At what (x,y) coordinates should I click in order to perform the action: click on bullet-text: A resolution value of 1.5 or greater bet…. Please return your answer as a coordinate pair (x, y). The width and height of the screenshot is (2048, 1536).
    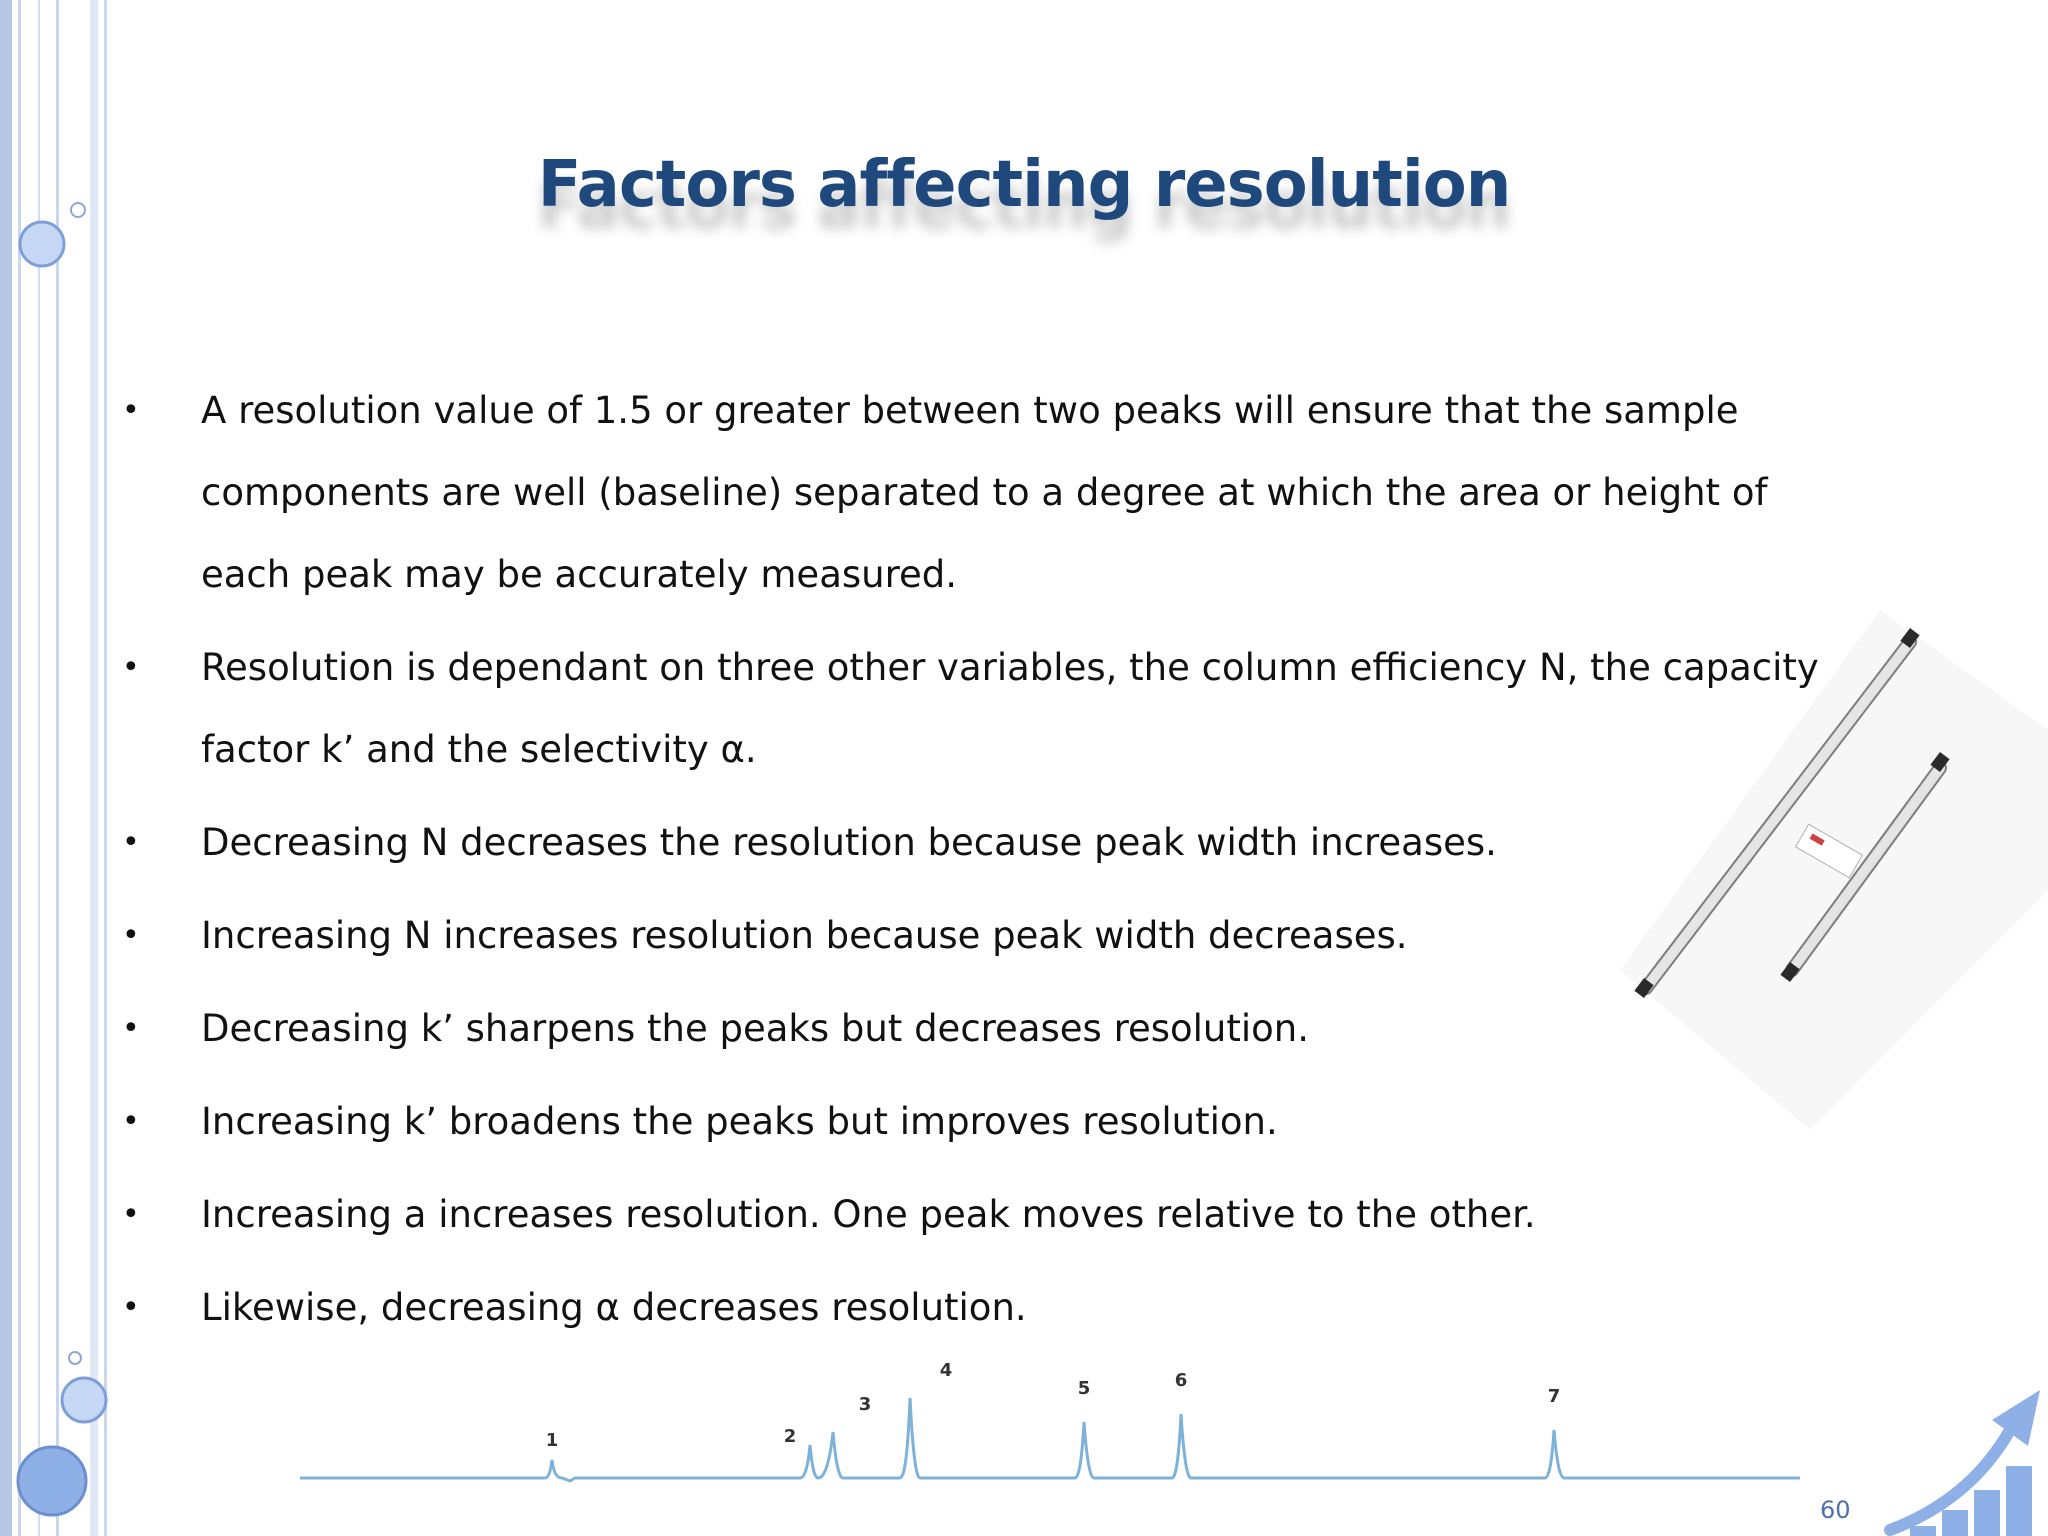
    Looking at the image, I should click on (984, 492).